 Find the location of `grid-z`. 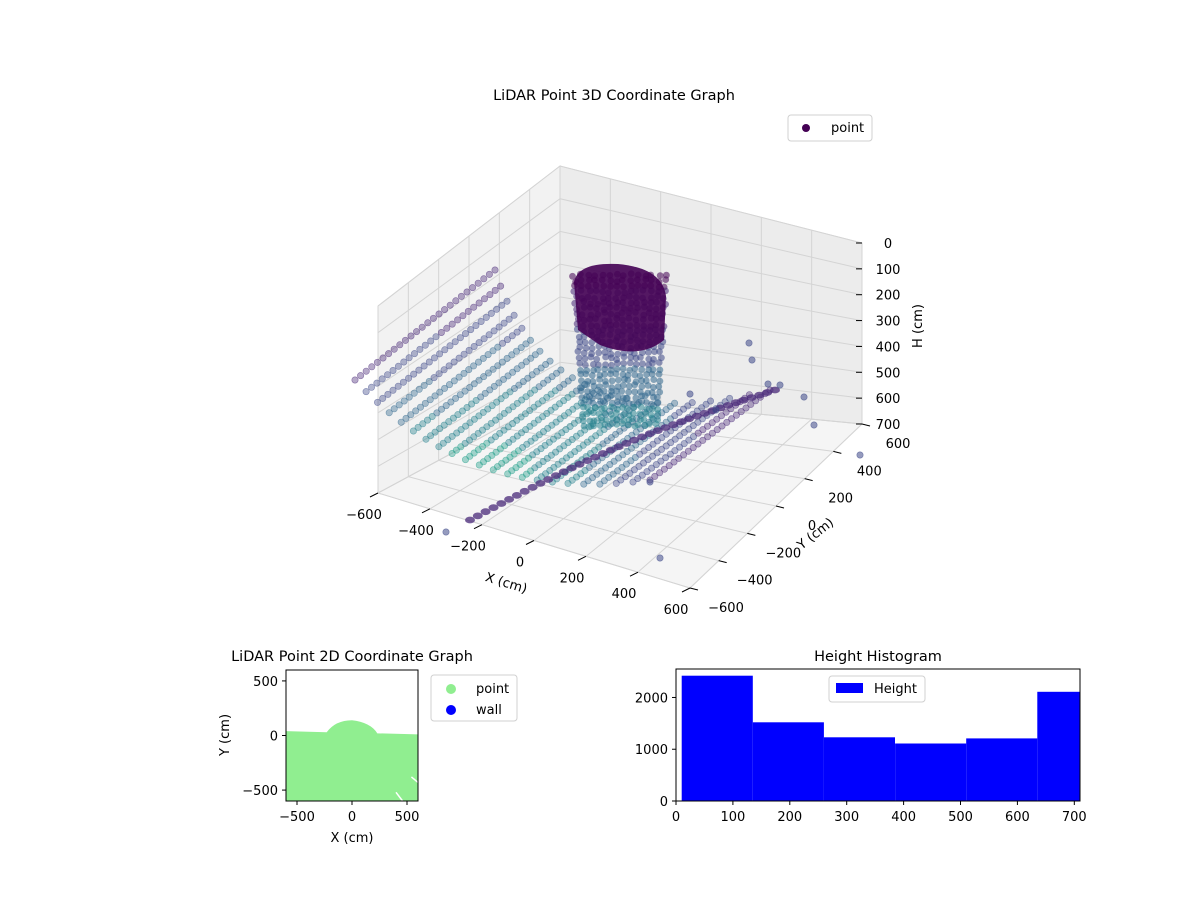

grid-z is located at coordinates (620, 266).